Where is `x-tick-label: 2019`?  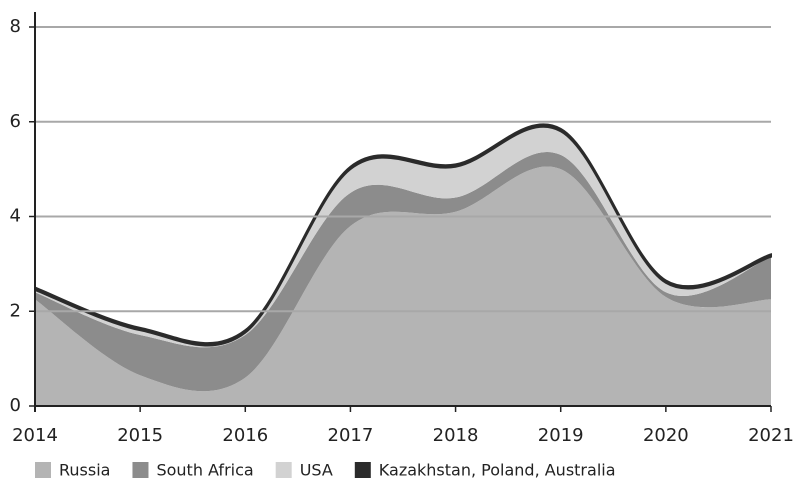 x-tick-label: 2019 is located at coordinates (561, 435).